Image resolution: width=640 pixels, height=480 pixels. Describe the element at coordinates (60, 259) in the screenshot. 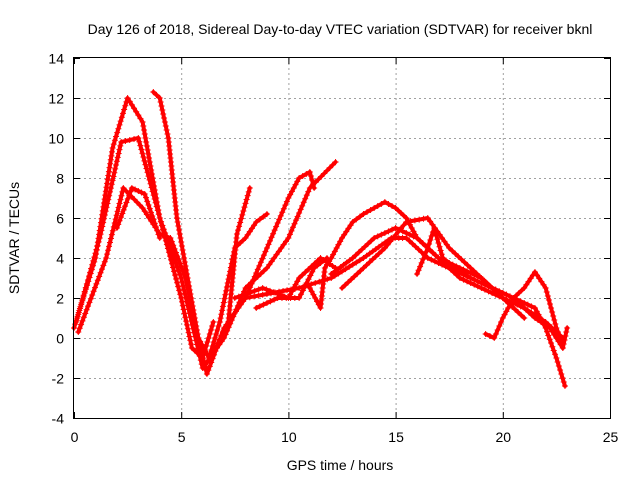

I see `y-tick-label: 4` at that location.